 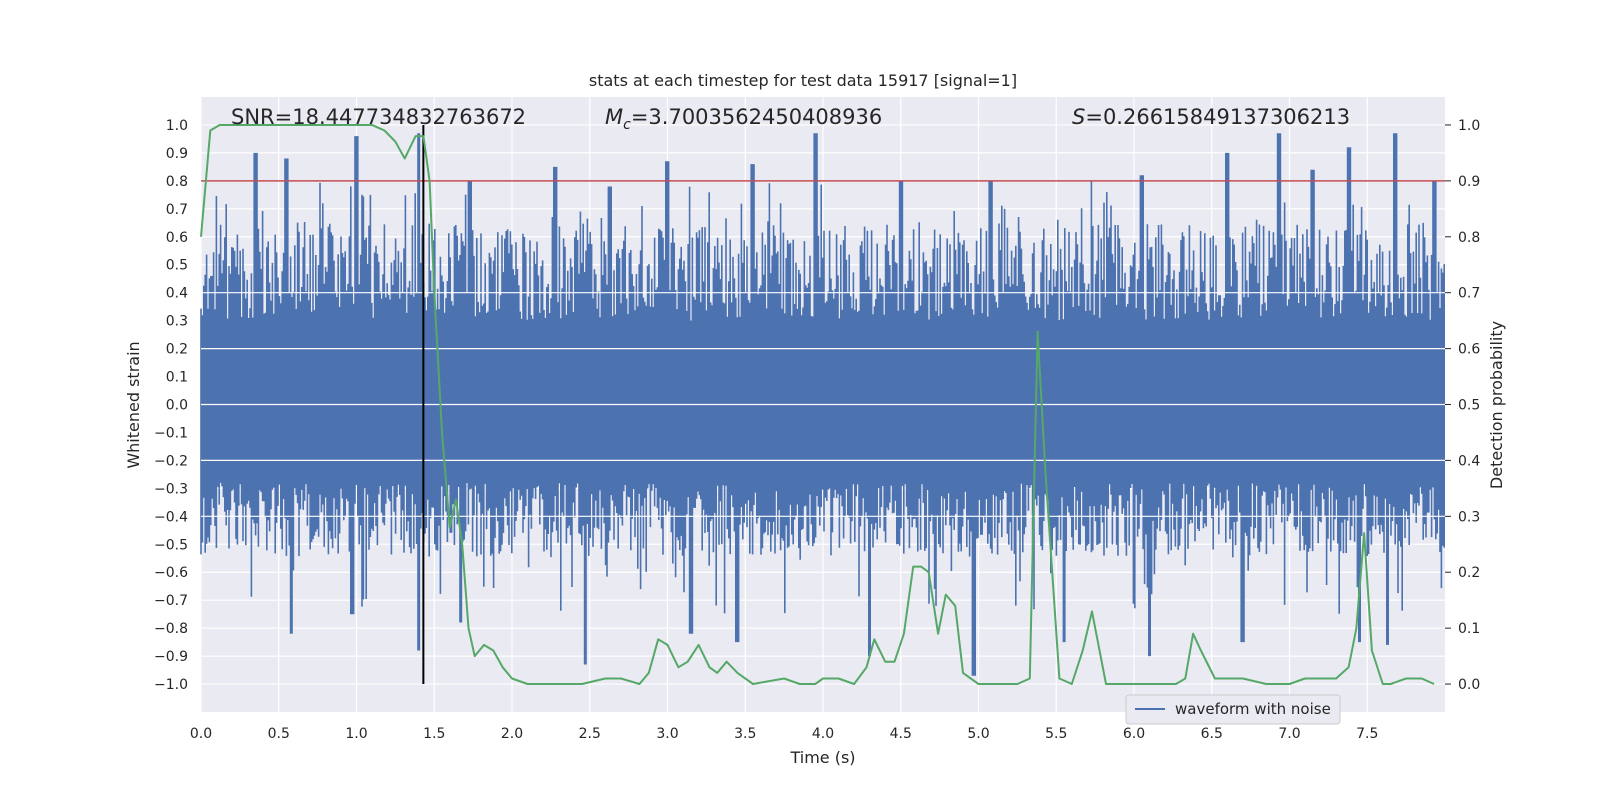 What do you see at coordinates (1134, 734) in the screenshot?
I see `x-tick-label-12: 6.0` at bounding box center [1134, 734].